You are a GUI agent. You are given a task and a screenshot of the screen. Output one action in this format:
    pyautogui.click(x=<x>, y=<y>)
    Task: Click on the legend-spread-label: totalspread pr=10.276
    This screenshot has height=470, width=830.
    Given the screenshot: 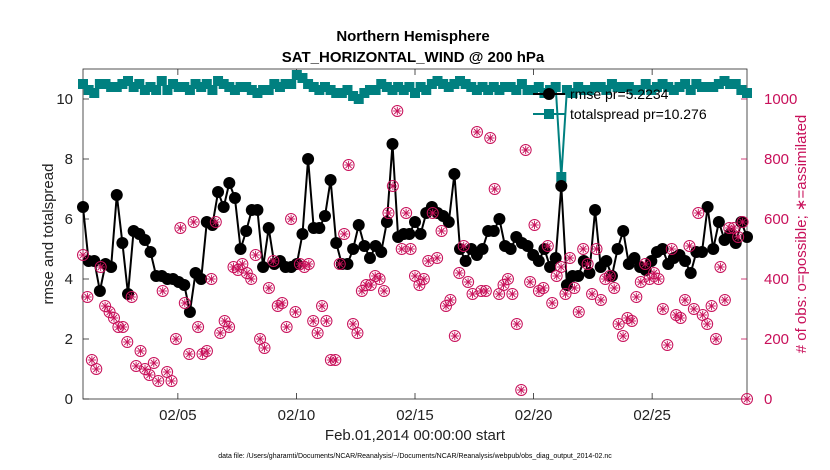 What is the action you would take?
    pyautogui.click(x=638, y=114)
    